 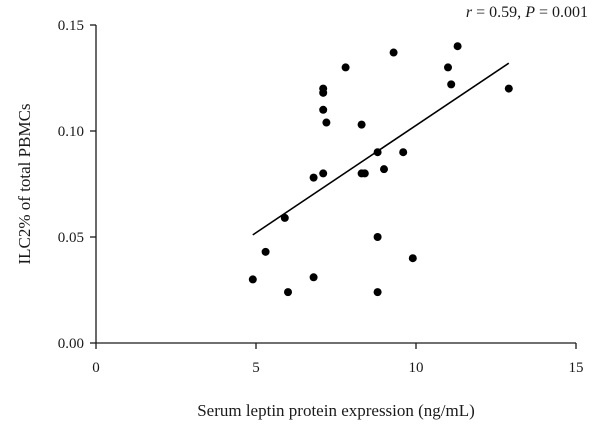 I want to click on r-symbol: r, so click(x=469, y=12).